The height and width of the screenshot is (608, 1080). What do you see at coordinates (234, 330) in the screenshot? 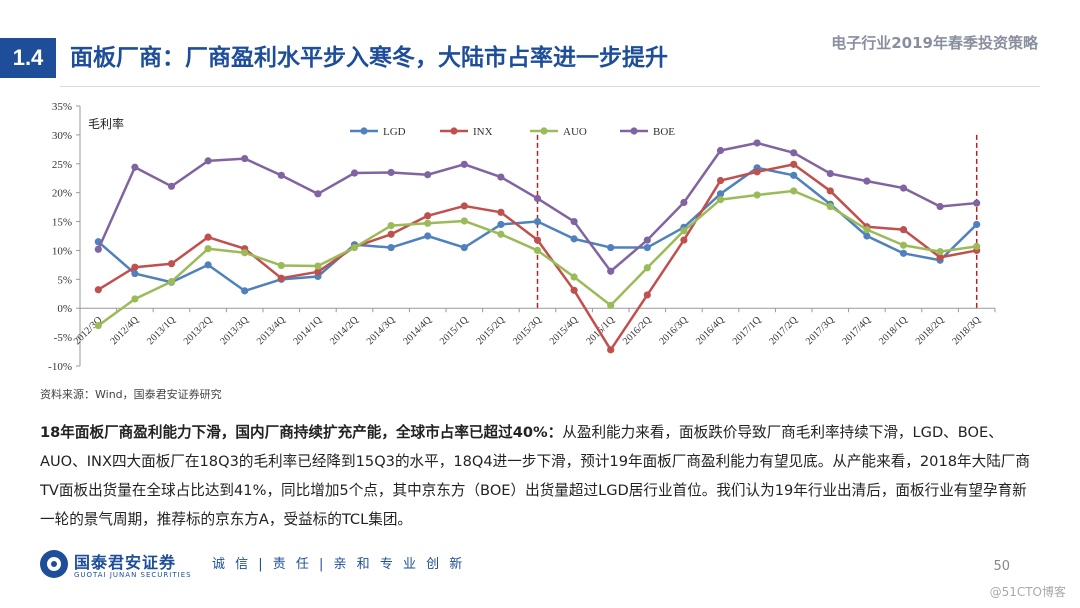
I see `x-tick-label: 2013/3Q` at bounding box center [234, 330].